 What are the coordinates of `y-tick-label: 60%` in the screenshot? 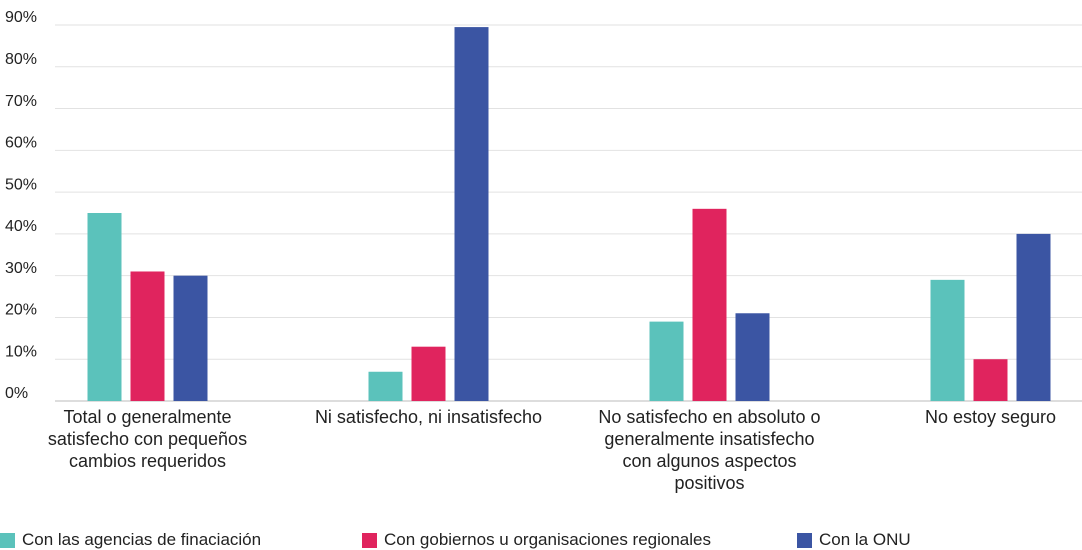 It's located at (21, 143).